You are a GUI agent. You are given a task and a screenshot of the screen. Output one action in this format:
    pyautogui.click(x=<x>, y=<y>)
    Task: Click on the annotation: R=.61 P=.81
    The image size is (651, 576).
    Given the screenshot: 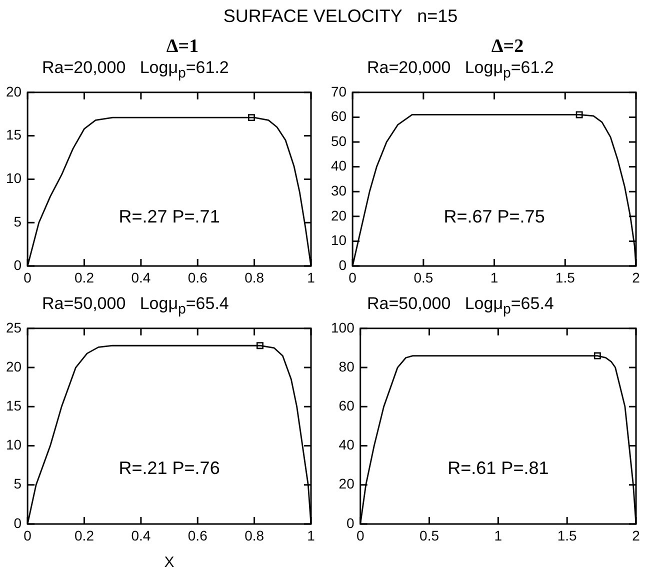 What is the action you would take?
    pyautogui.click(x=498, y=468)
    